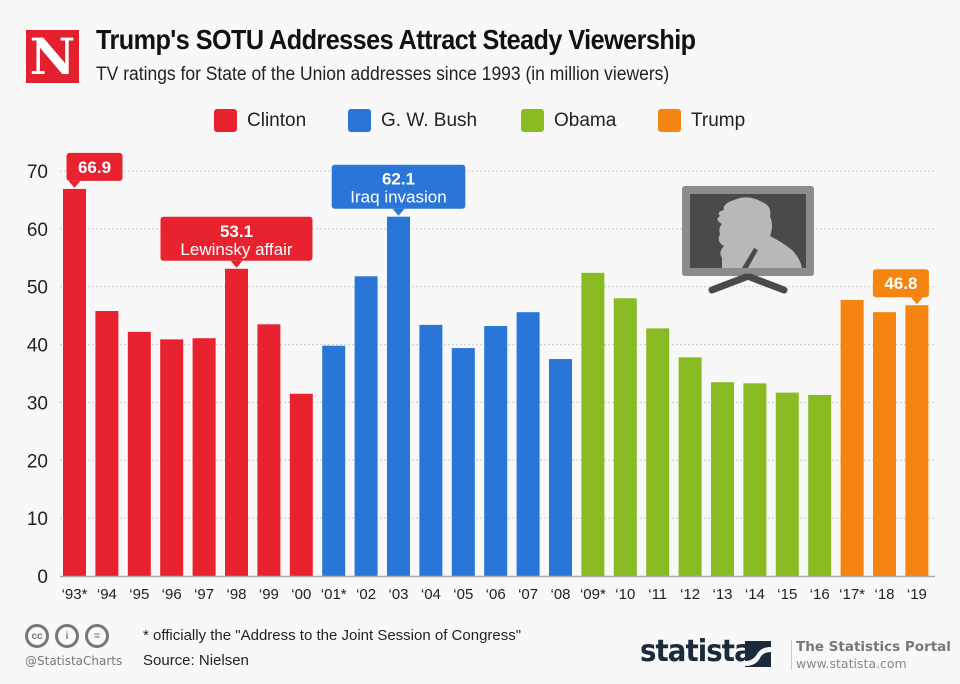 The width and height of the screenshot is (960, 684). Describe the element at coordinates (236, 231) in the screenshot. I see `annotation-value: 53.1` at that location.